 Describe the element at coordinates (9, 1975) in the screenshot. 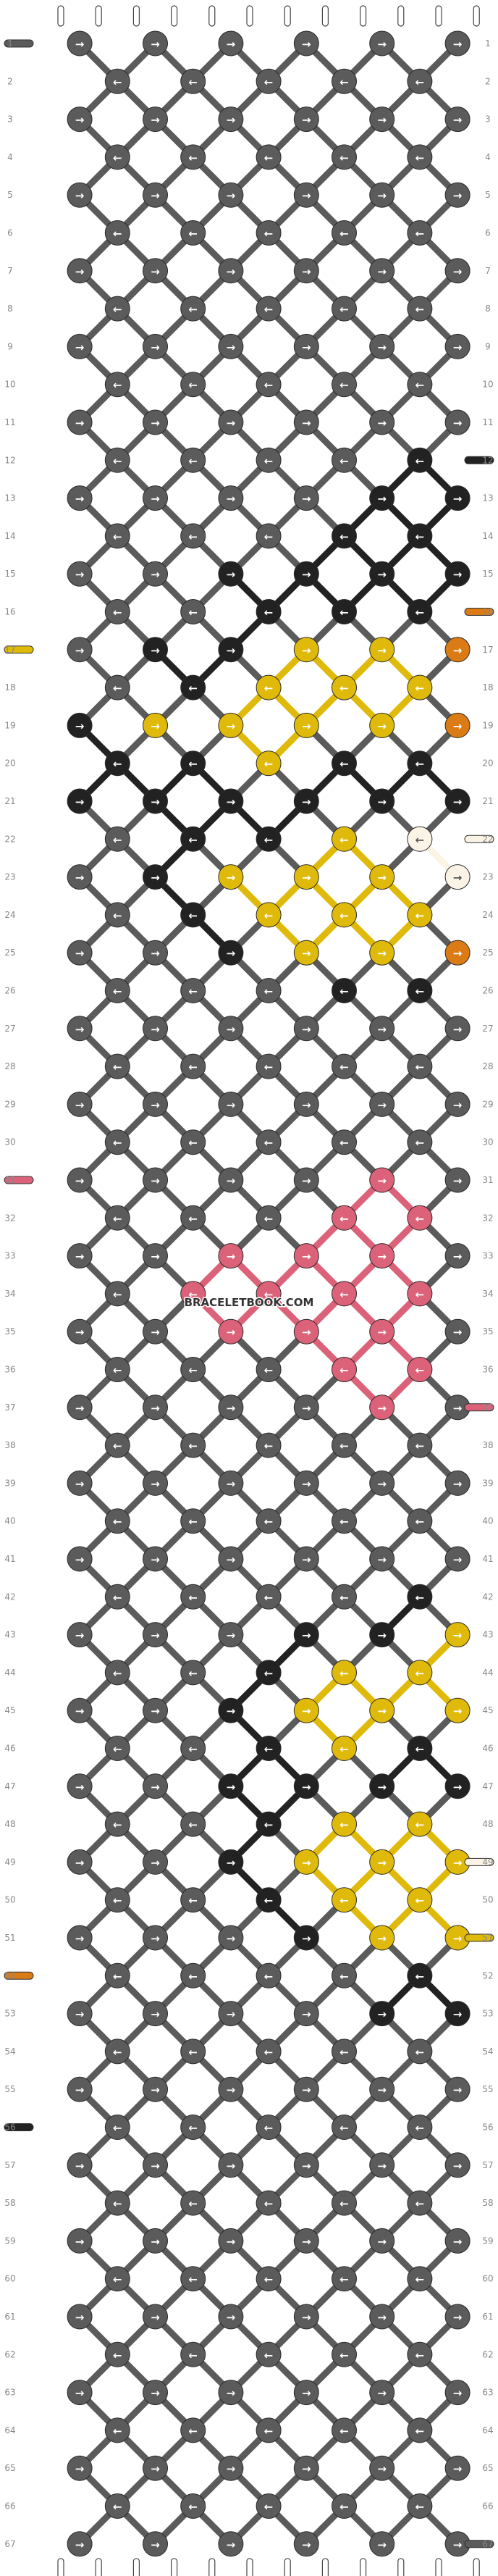

I see `row-number-left: 52` at that location.